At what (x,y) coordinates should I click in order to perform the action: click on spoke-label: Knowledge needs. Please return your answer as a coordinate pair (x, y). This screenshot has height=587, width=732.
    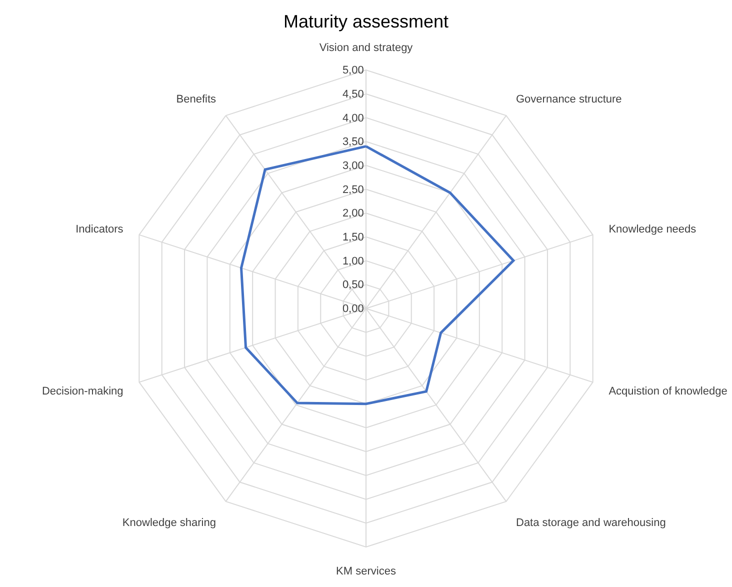
    Looking at the image, I should click on (652, 230).